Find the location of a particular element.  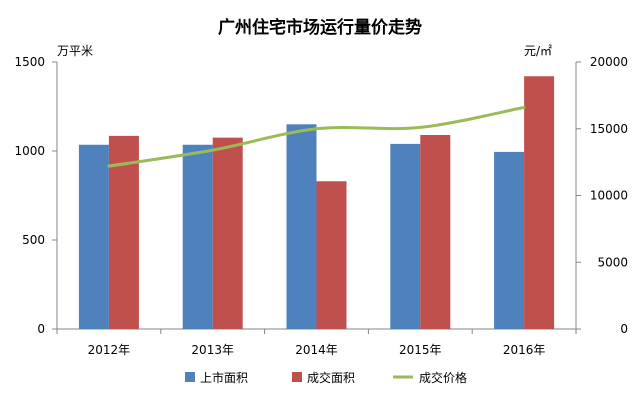

y-right-tick-label: 20000 is located at coordinates (609, 62).